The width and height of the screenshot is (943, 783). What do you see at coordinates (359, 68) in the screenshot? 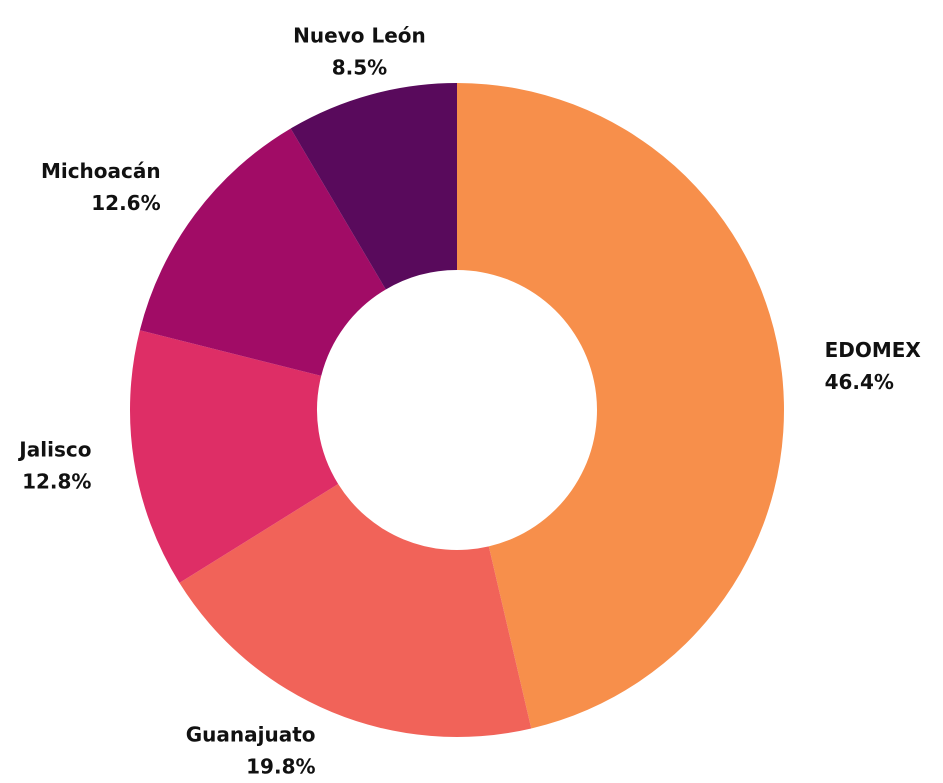
I see `slice-value-label: 8.5%` at bounding box center [359, 68].